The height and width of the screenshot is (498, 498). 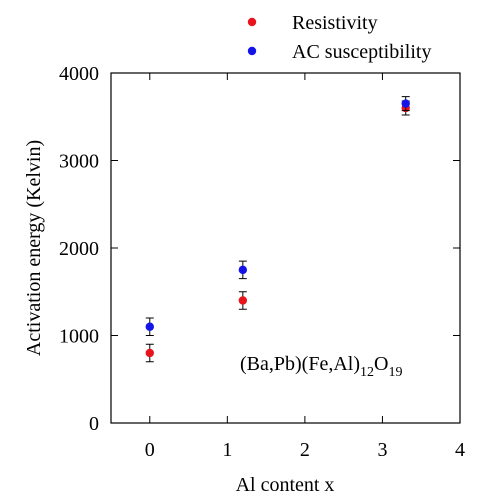 What do you see at coordinates (227, 450) in the screenshot?
I see `x-tick-label: 1` at bounding box center [227, 450].